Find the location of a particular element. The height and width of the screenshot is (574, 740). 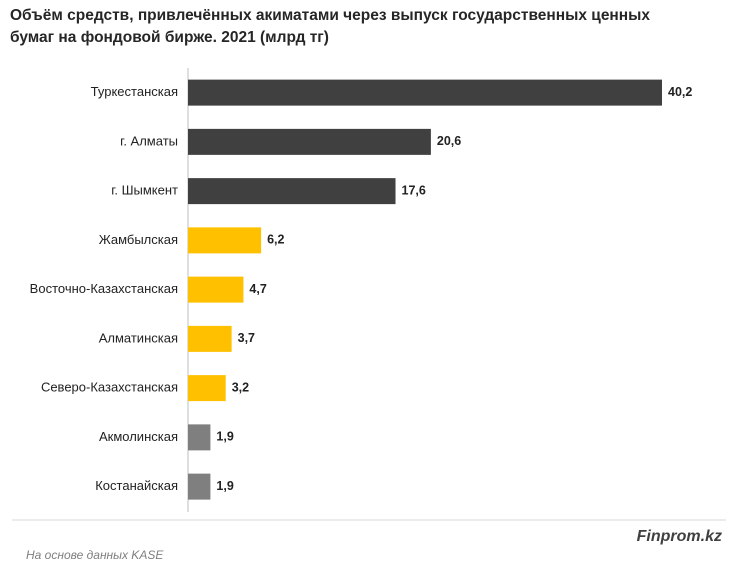

category-label: Алматинская is located at coordinates (138, 337).